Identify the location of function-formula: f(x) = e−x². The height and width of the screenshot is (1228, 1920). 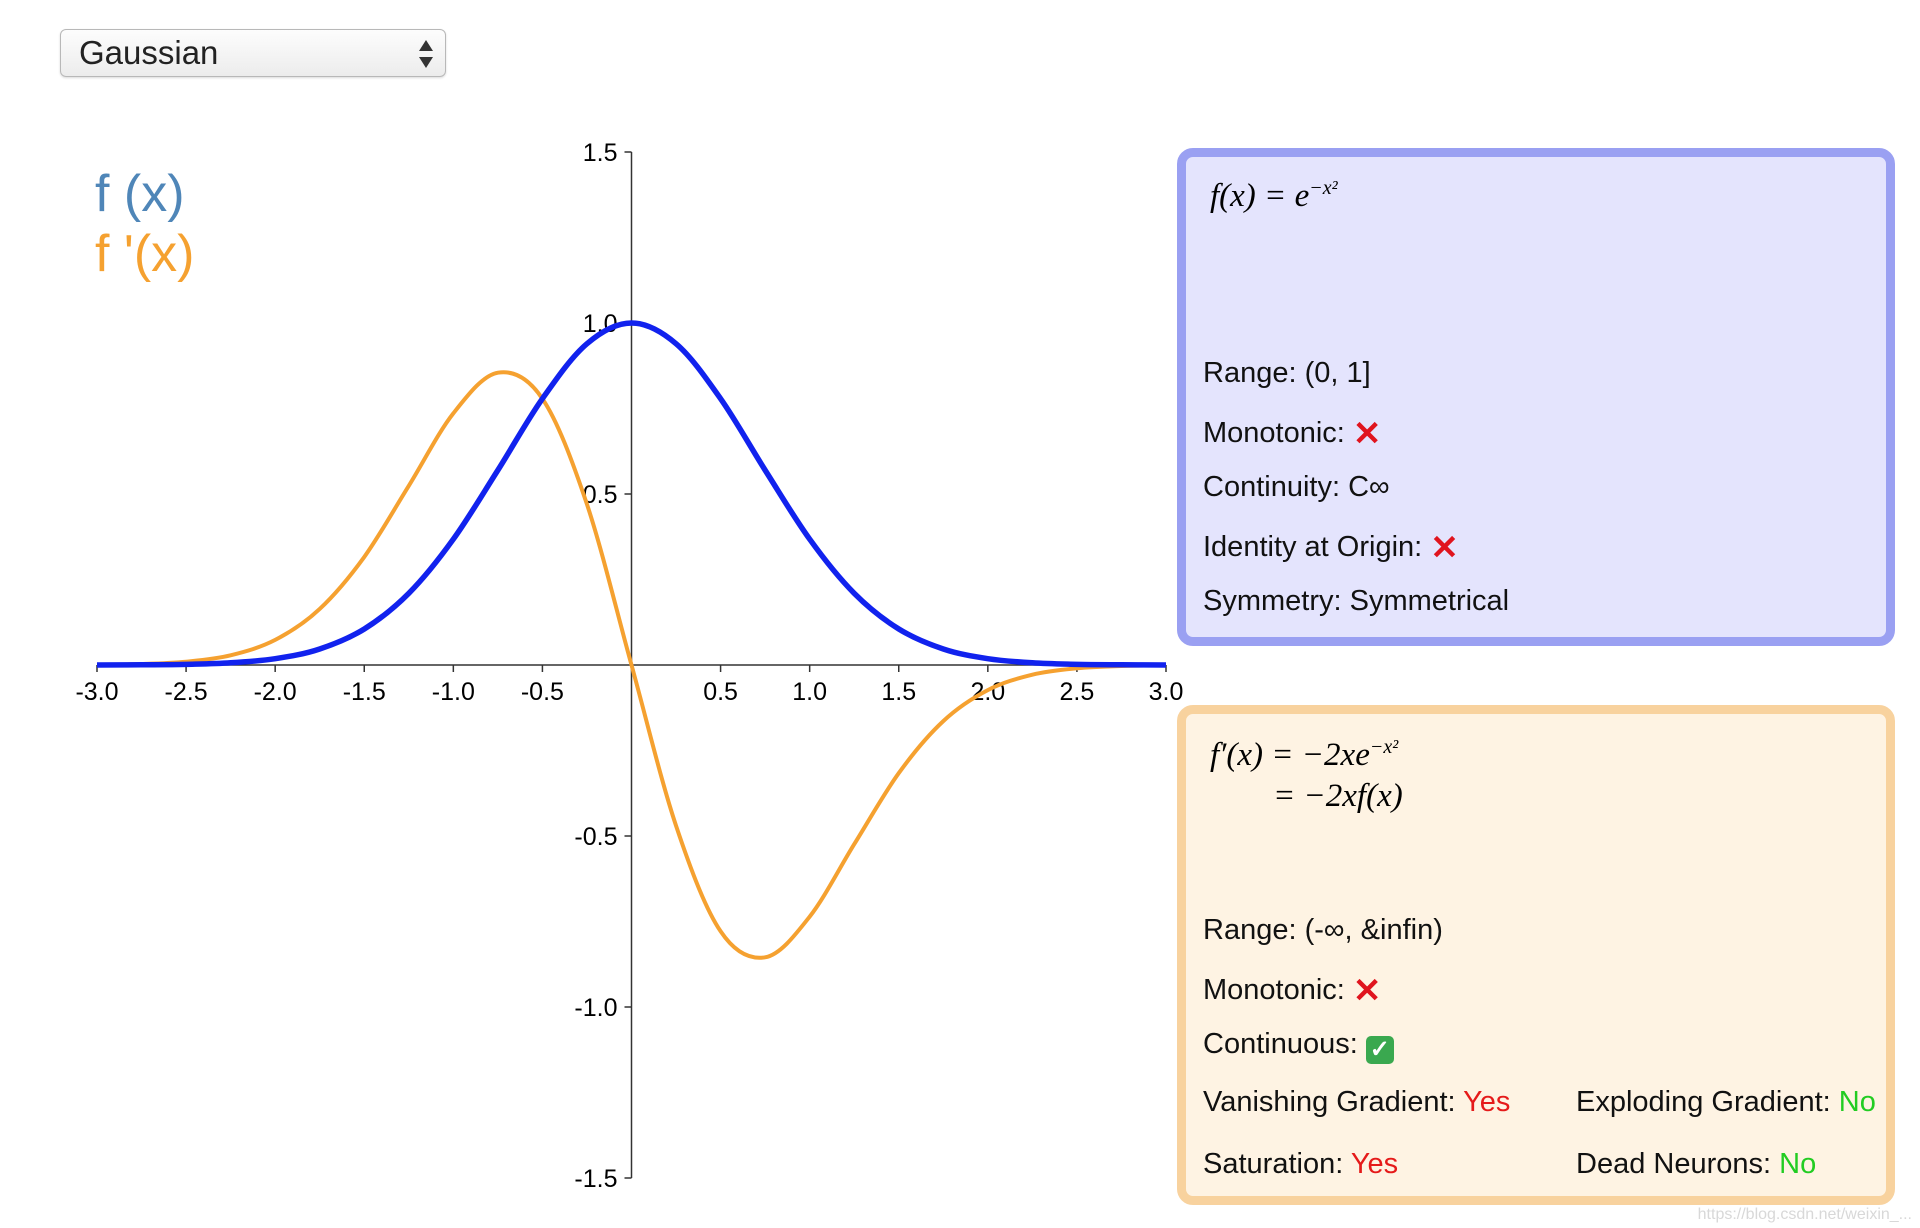
(1274, 196).